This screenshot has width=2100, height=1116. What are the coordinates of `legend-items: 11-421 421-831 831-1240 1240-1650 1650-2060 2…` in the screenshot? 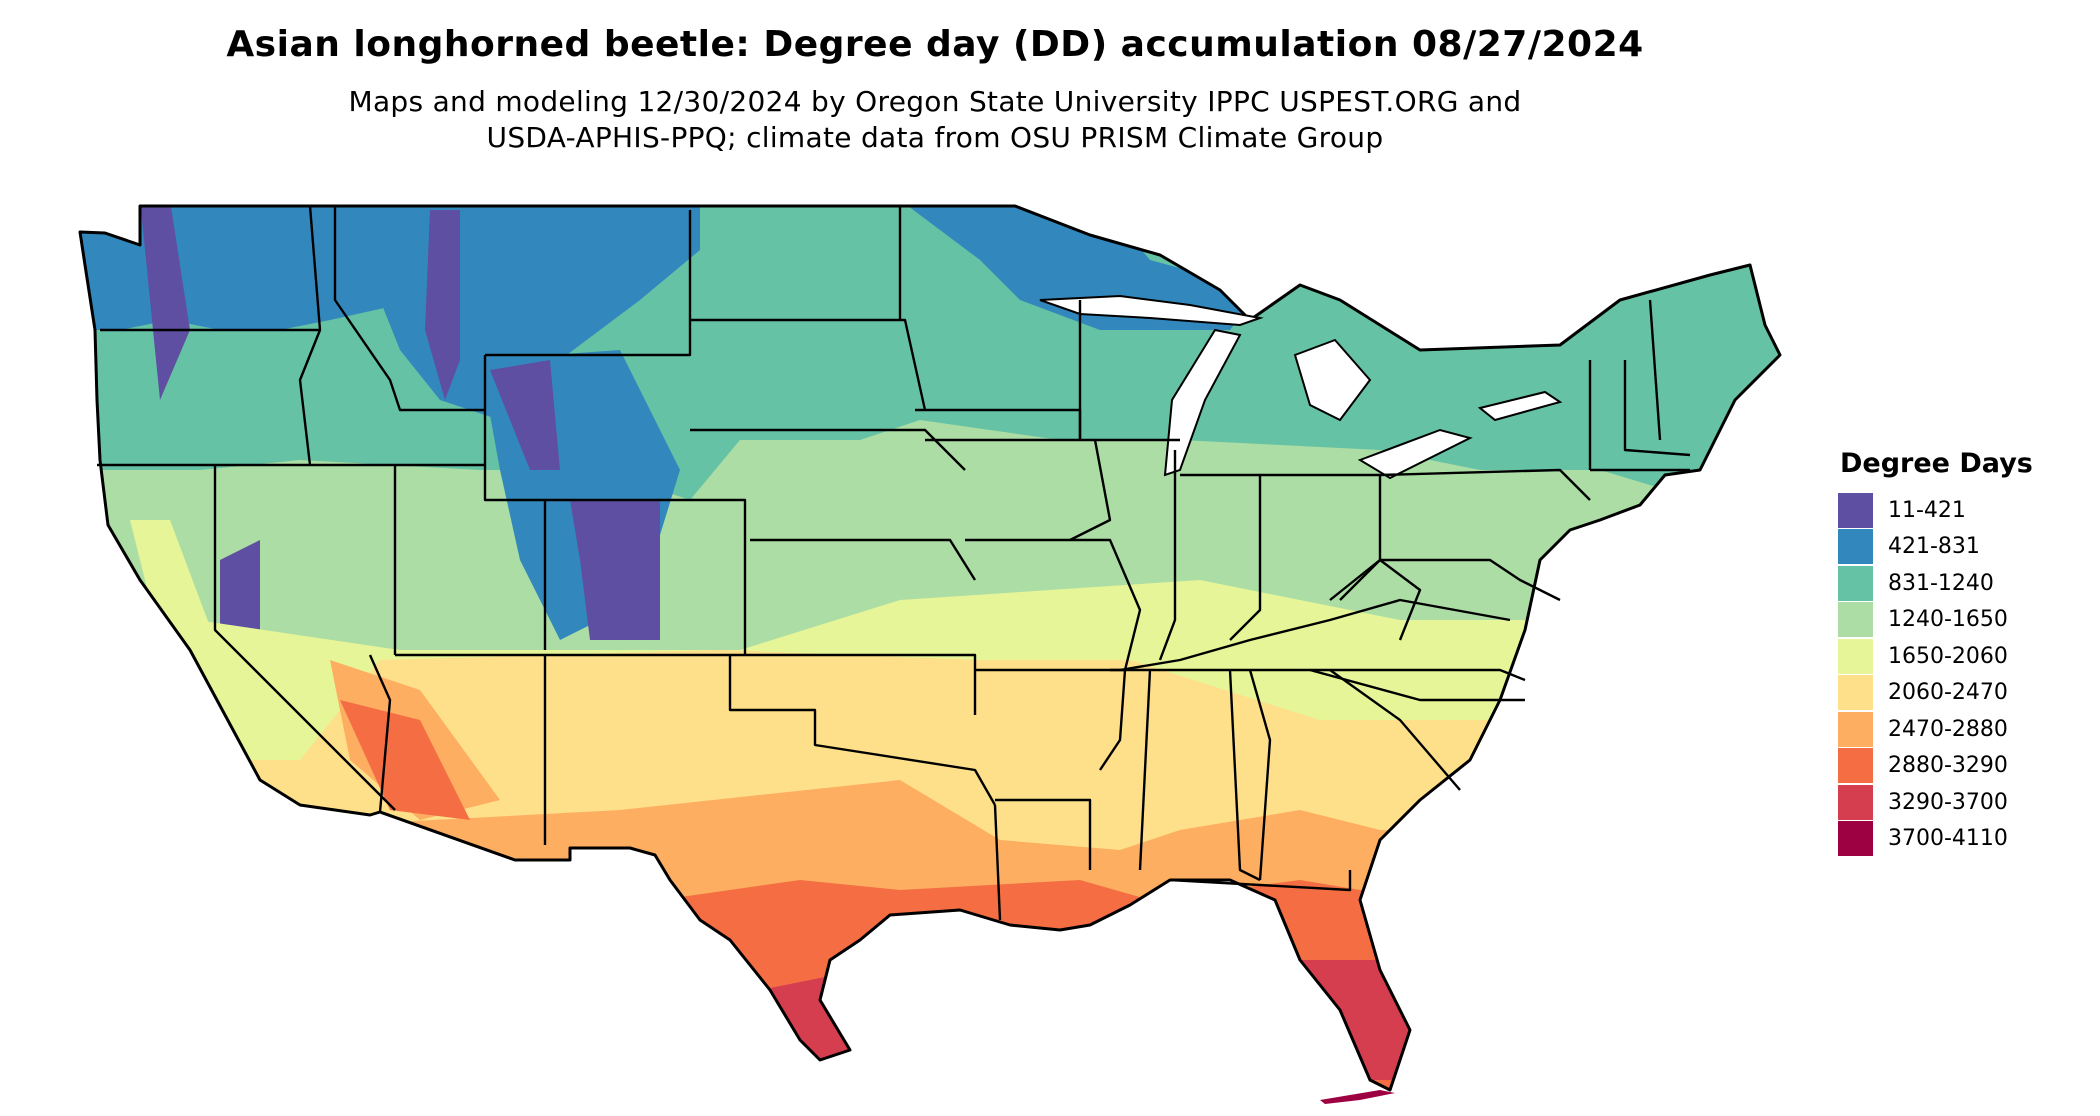 It's located at (1963, 674).